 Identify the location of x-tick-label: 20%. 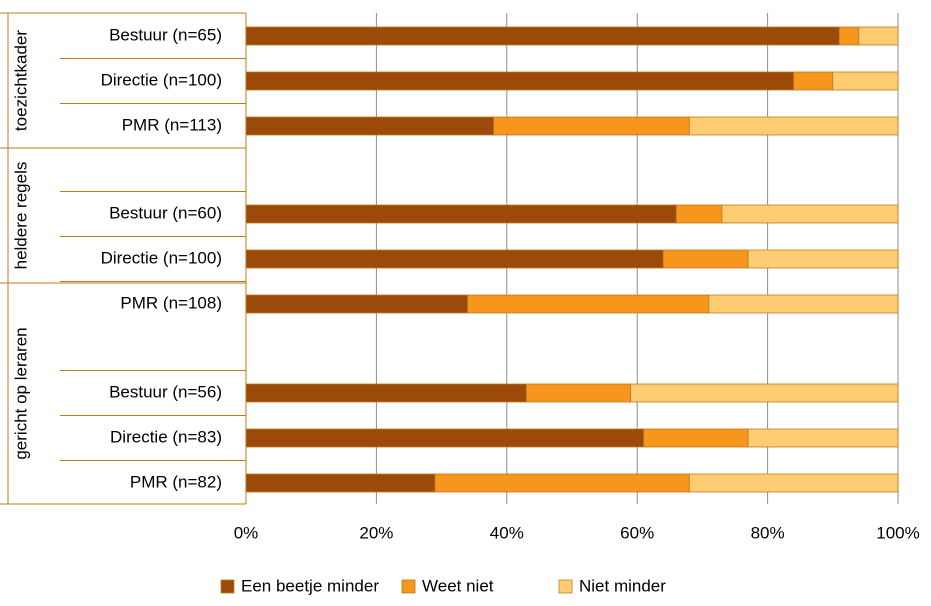
(376, 532).